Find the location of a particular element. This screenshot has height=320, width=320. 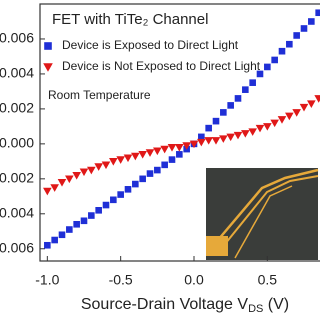

y-tick-label: 0.000 is located at coordinates (17, 143).